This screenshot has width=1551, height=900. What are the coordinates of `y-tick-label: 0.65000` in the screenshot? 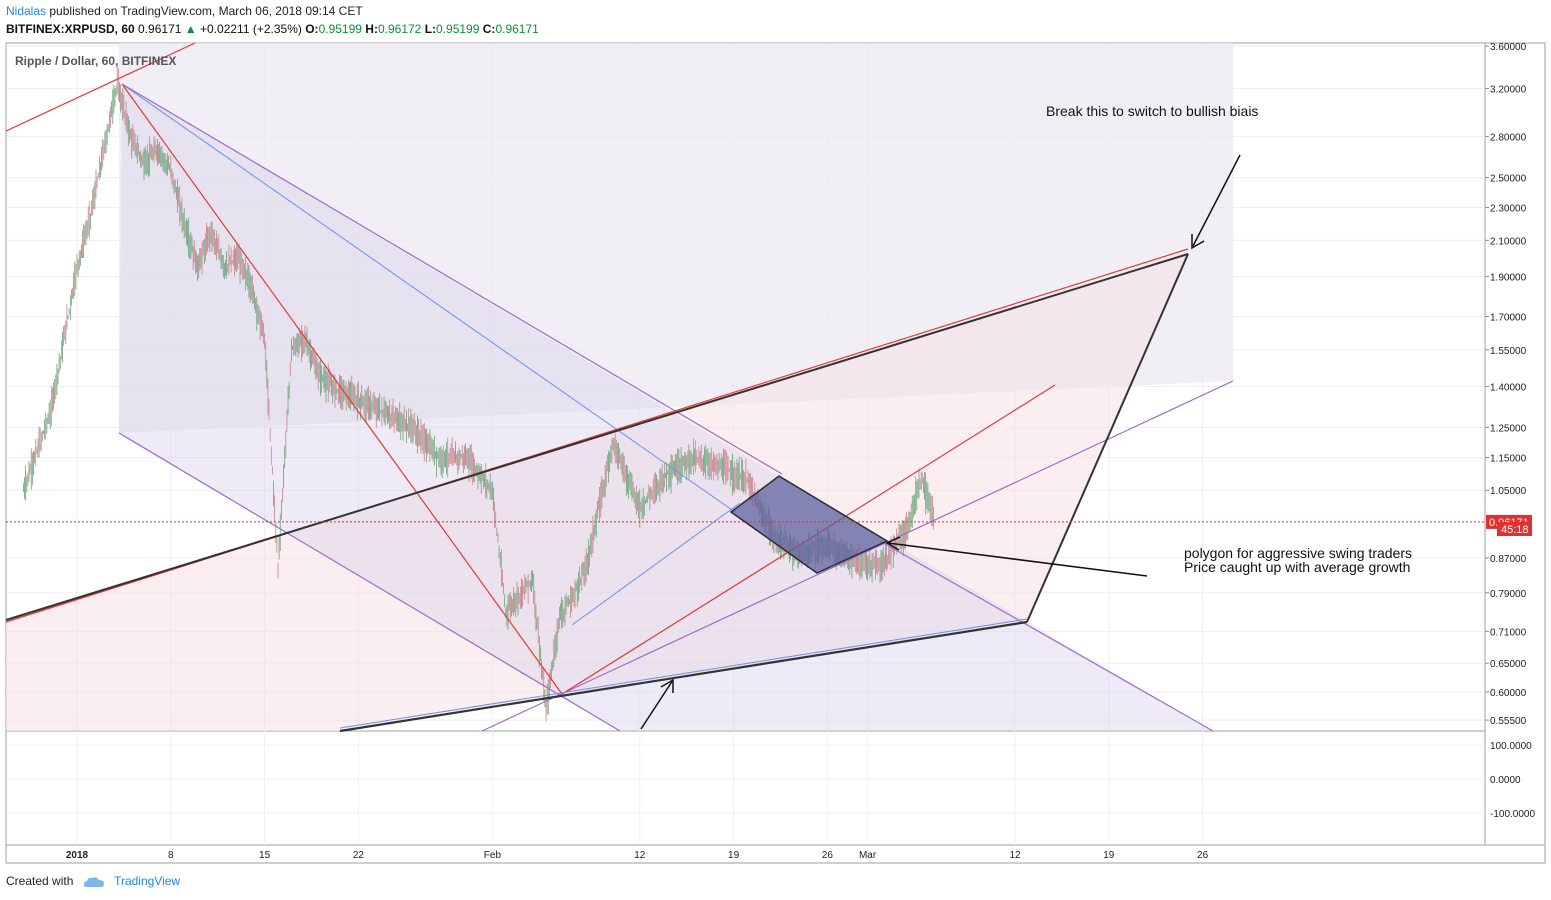 It's located at (1508, 664).